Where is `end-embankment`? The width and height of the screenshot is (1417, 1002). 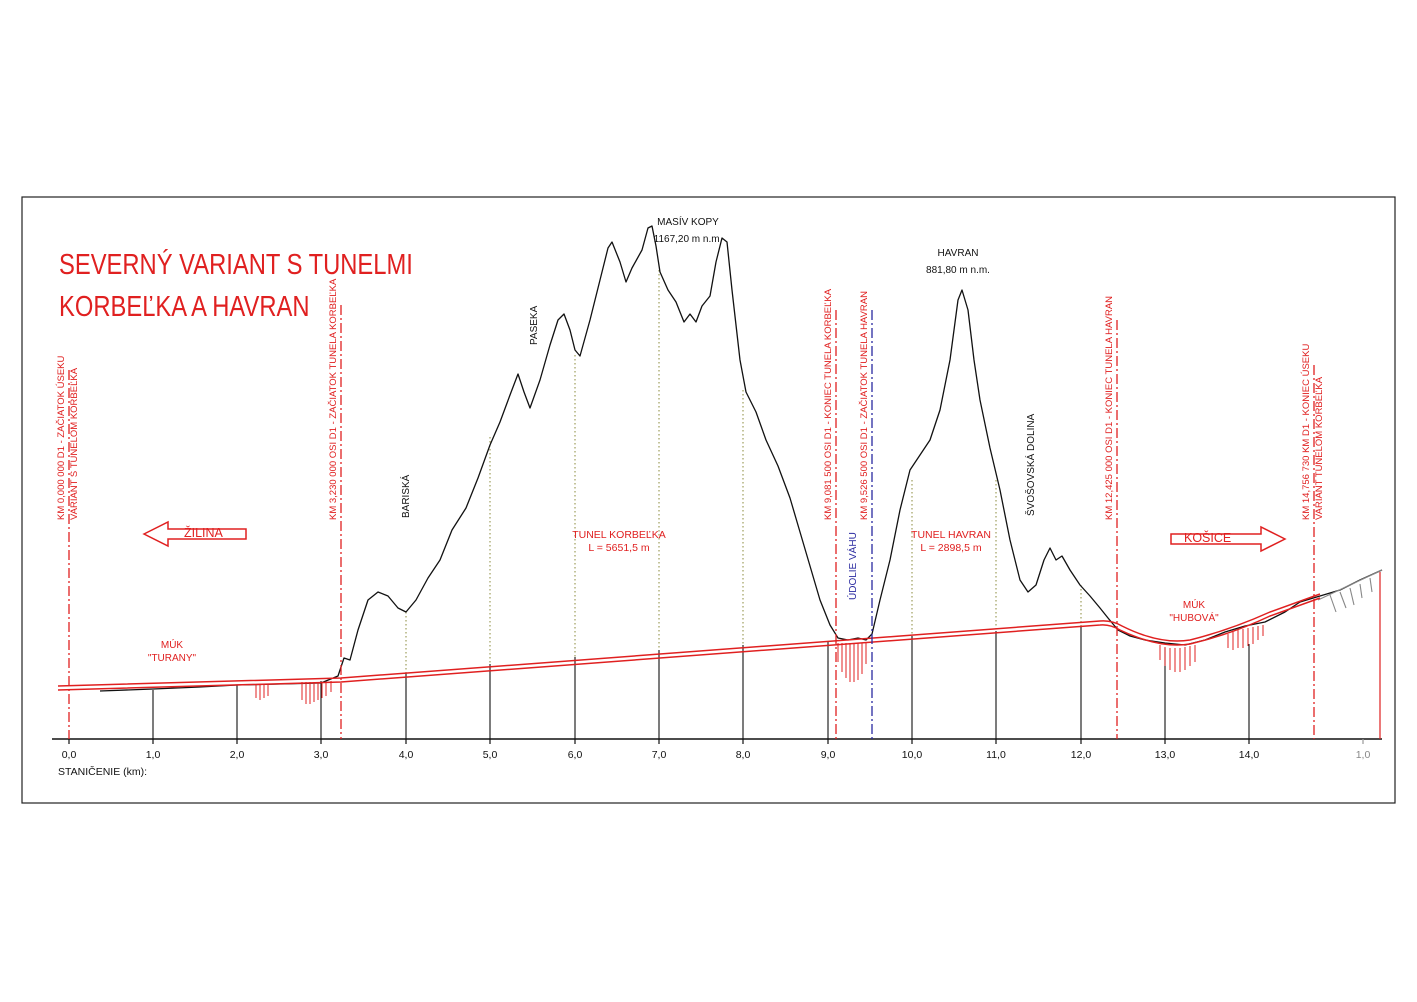
end-embankment is located at coordinates (1350, 591).